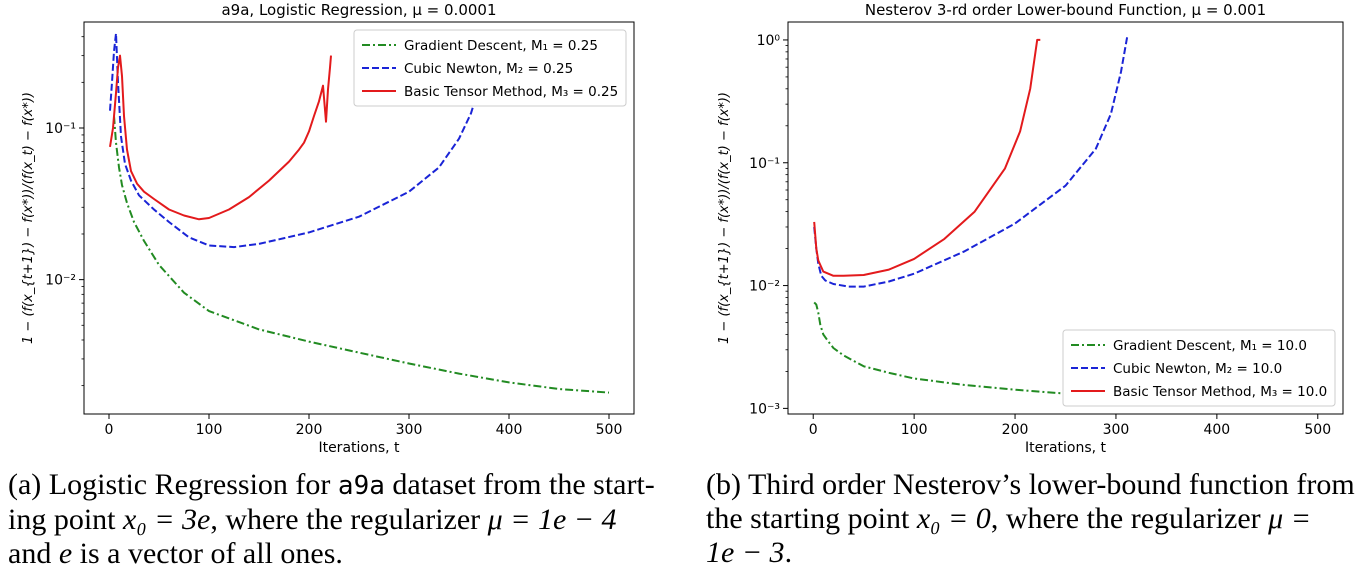 The width and height of the screenshot is (1370, 571). What do you see at coordinates (745, 552) in the screenshot?
I see `caption-b-math-3: 1e − 3` at bounding box center [745, 552].